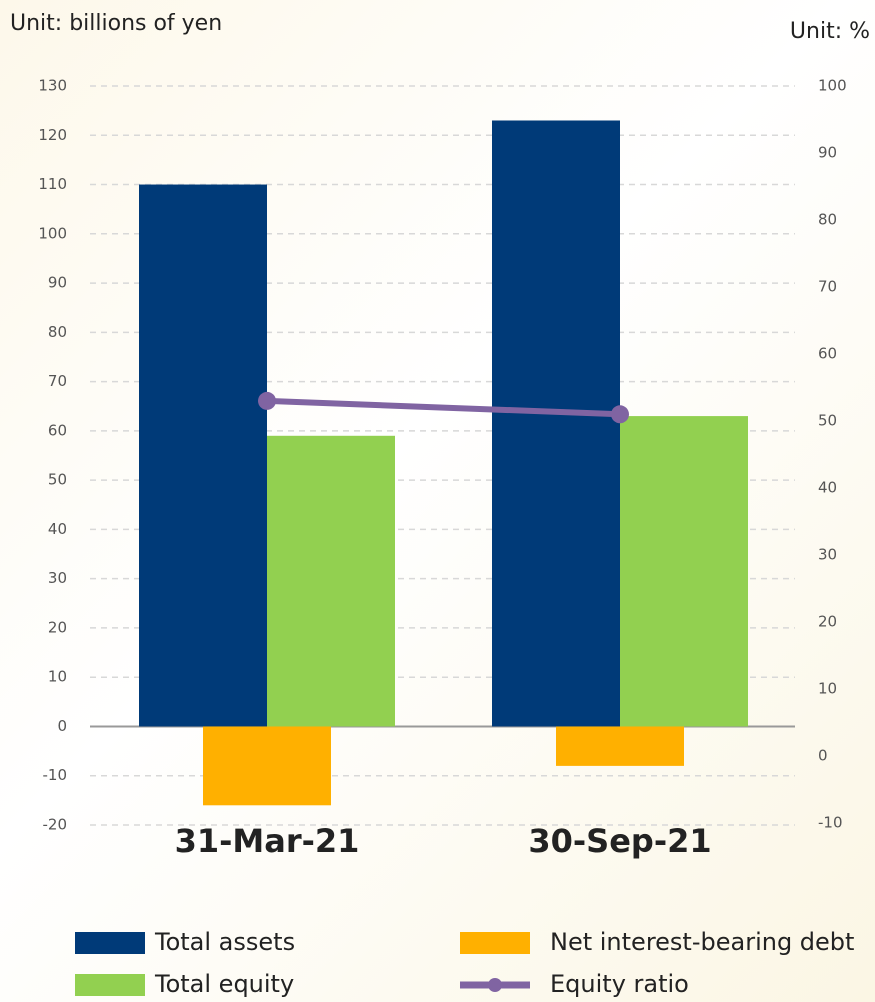 The height and width of the screenshot is (1002, 875). What do you see at coordinates (62, 726) in the screenshot?
I see `y-tick-label: 0` at bounding box center [62, 726].